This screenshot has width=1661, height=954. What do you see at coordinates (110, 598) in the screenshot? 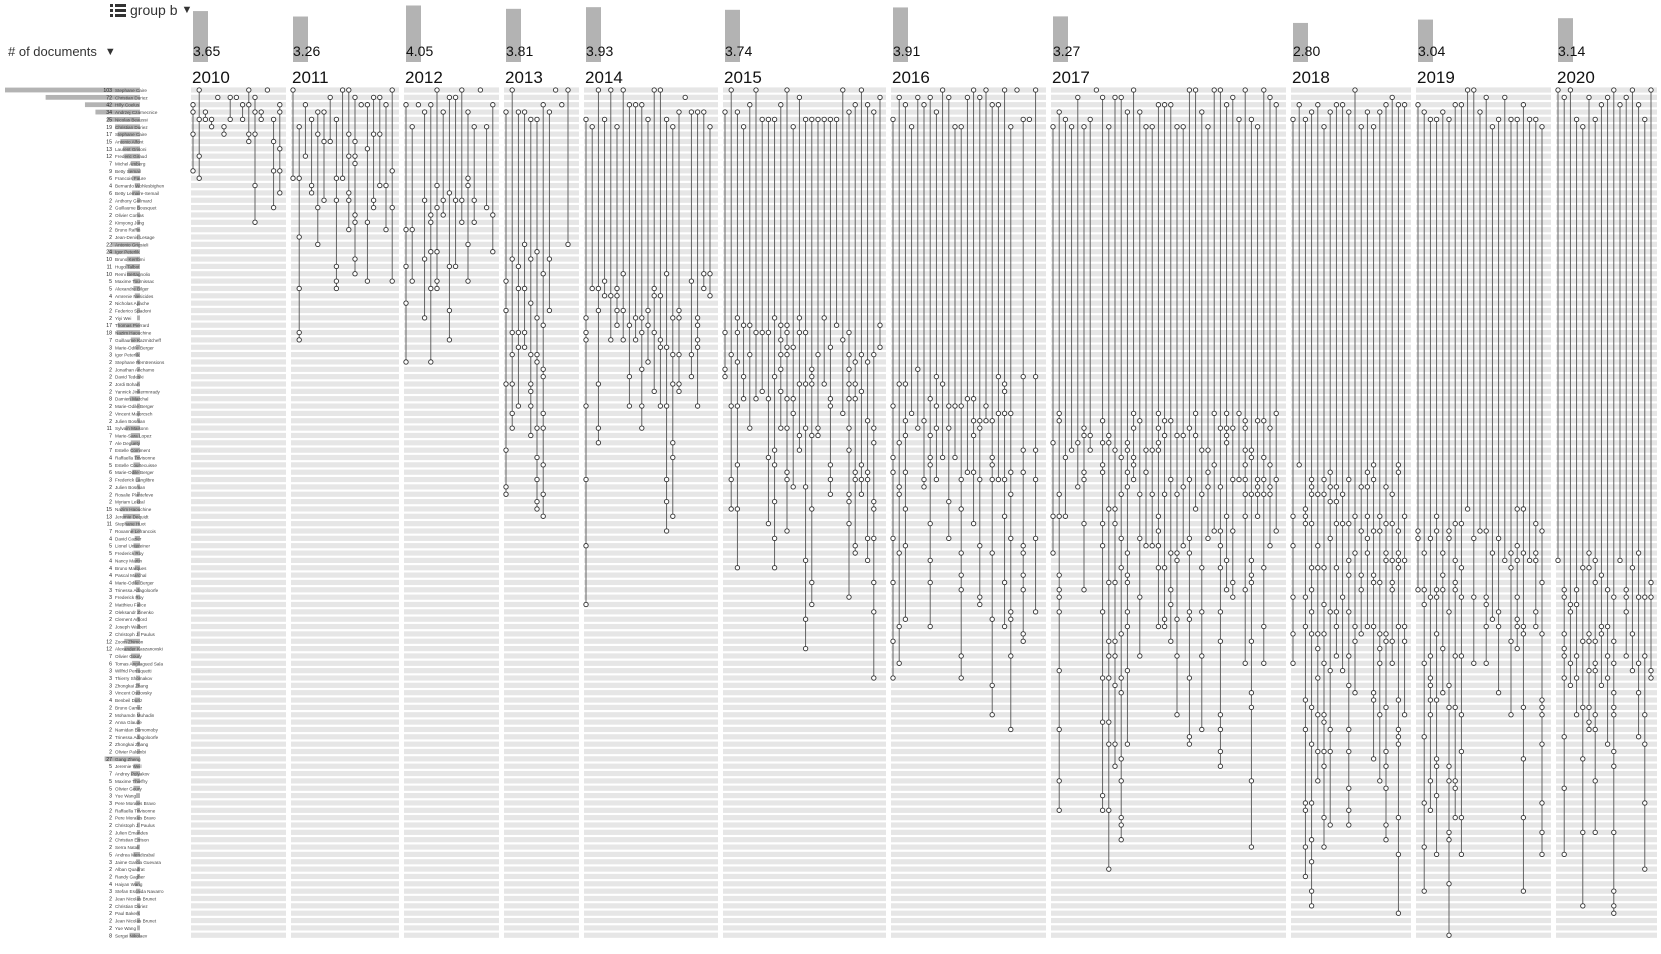
I see `author-count: 3` at bounding box center [110, 598].